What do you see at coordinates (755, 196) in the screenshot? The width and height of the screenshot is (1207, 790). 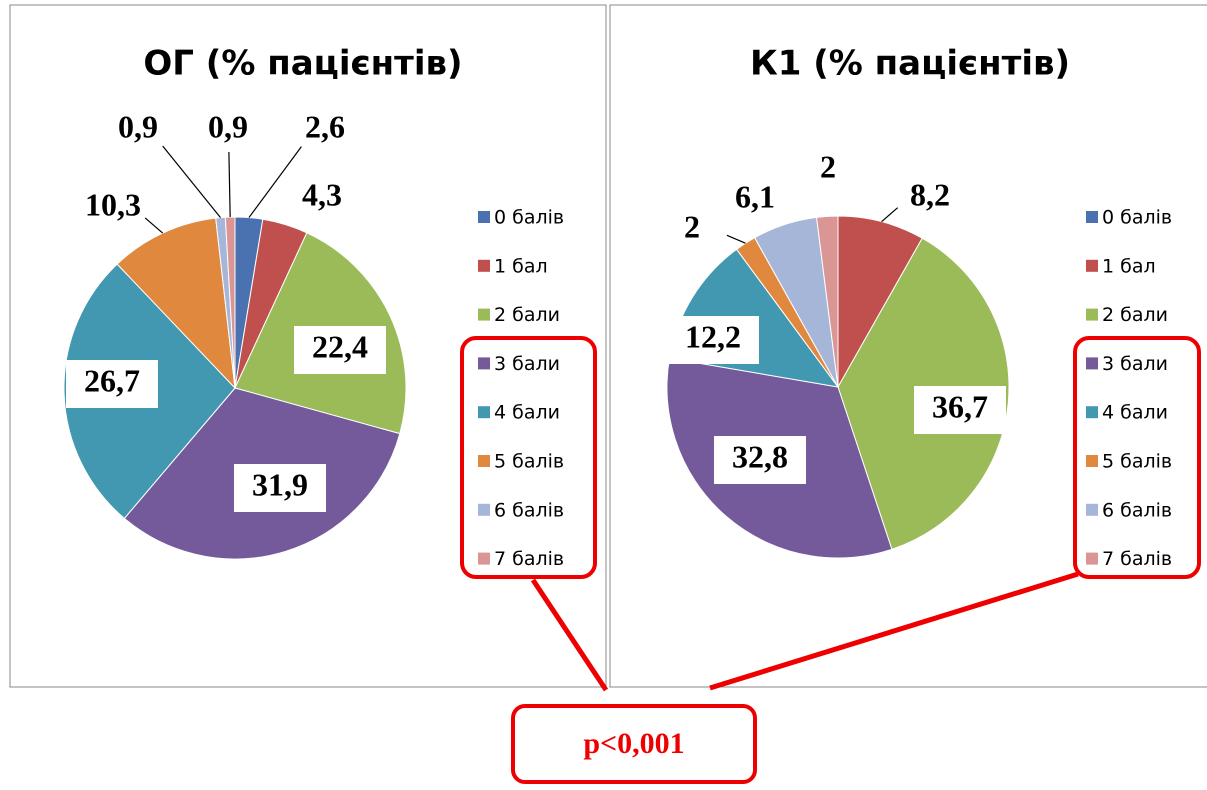 I see `data-label: 6,1` at bounding box center [755, 196].